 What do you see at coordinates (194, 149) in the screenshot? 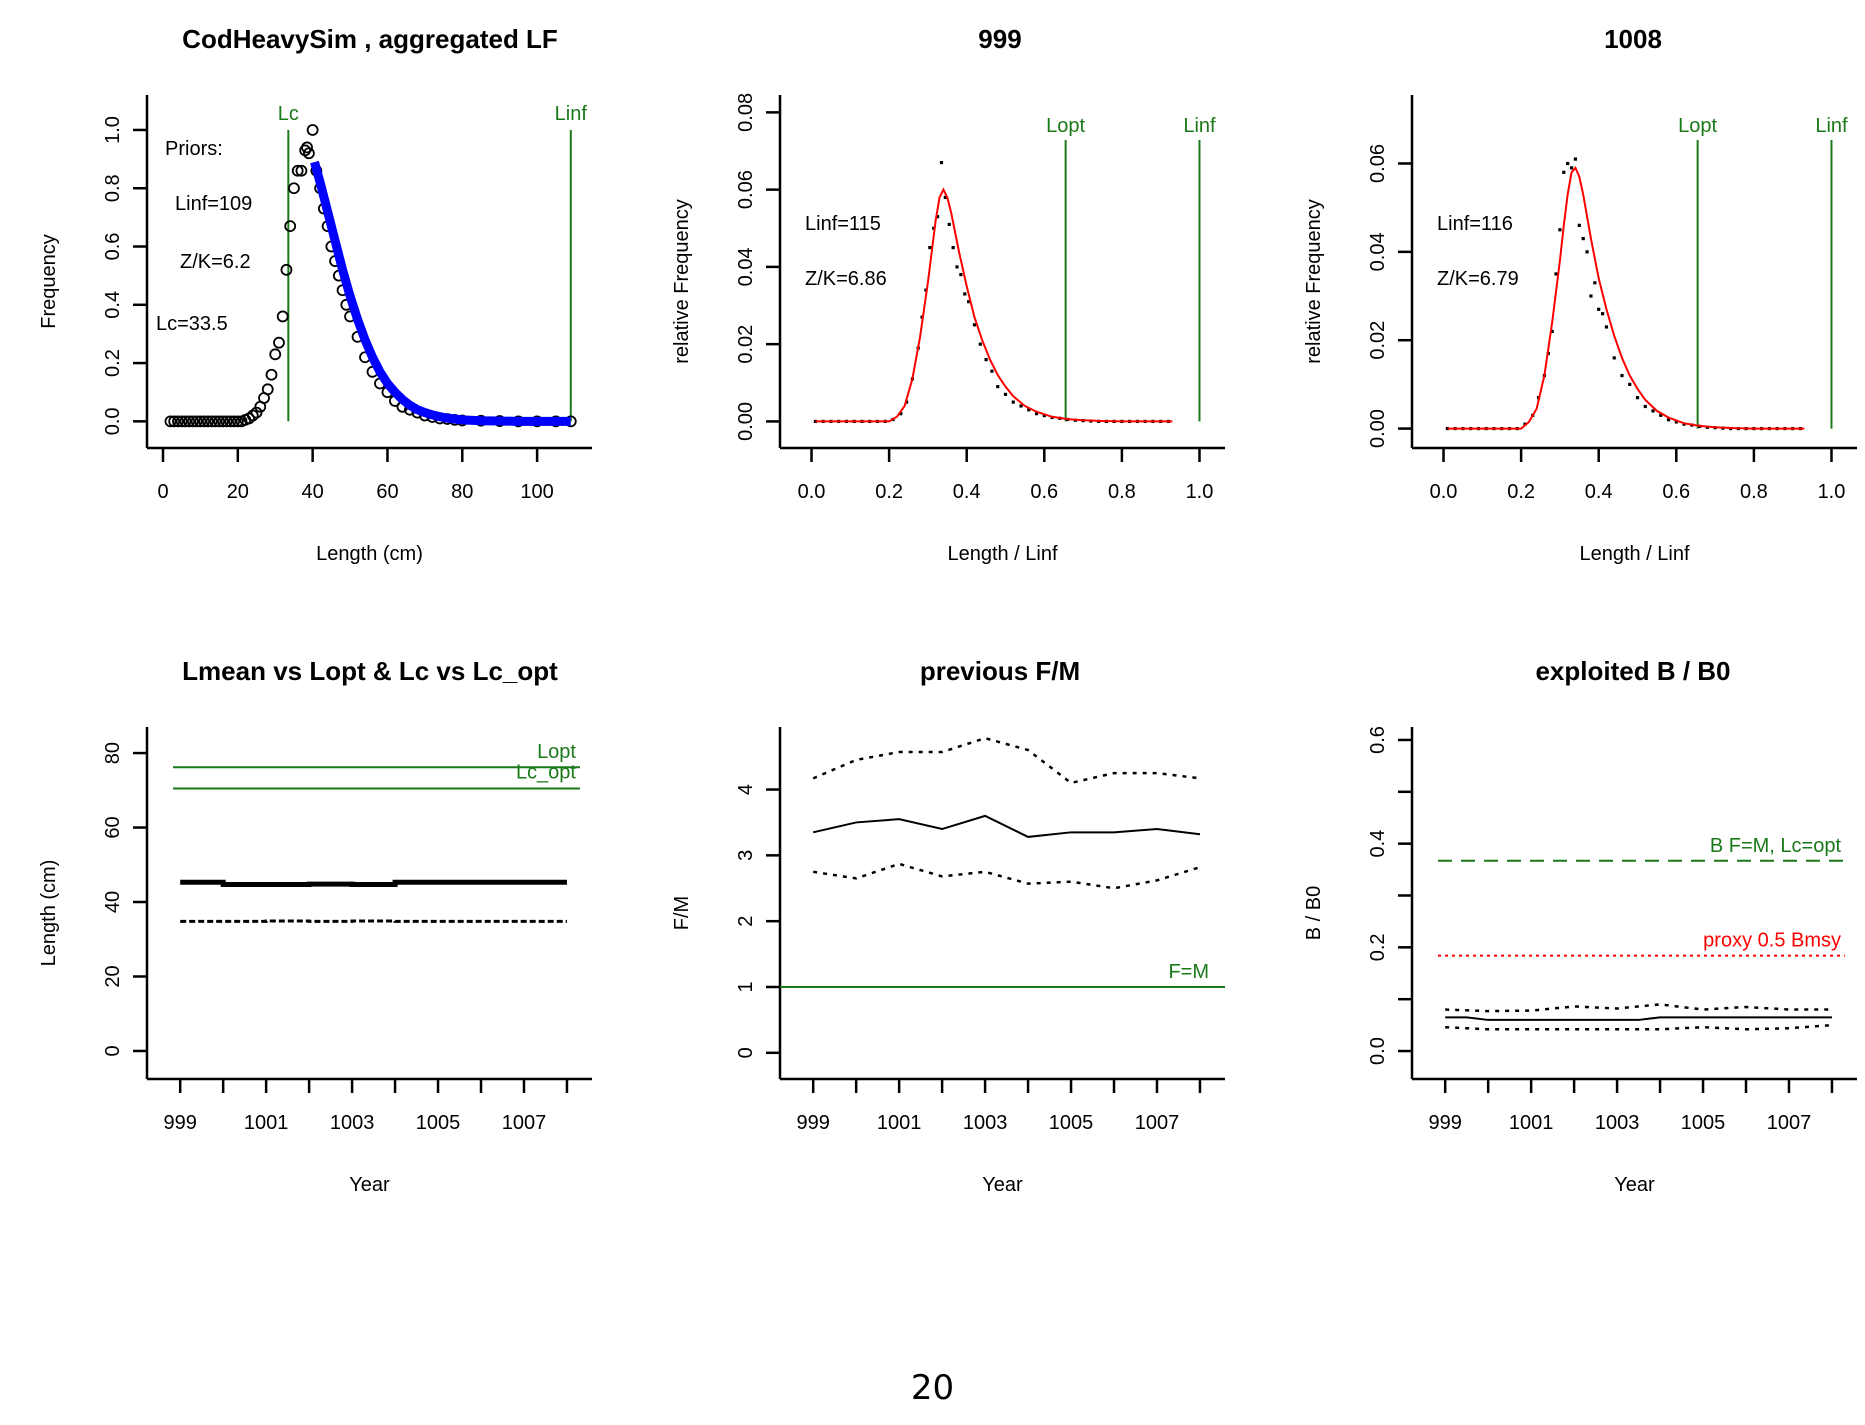
I see `annotation: Priors:` at bounding box center [194, 149].